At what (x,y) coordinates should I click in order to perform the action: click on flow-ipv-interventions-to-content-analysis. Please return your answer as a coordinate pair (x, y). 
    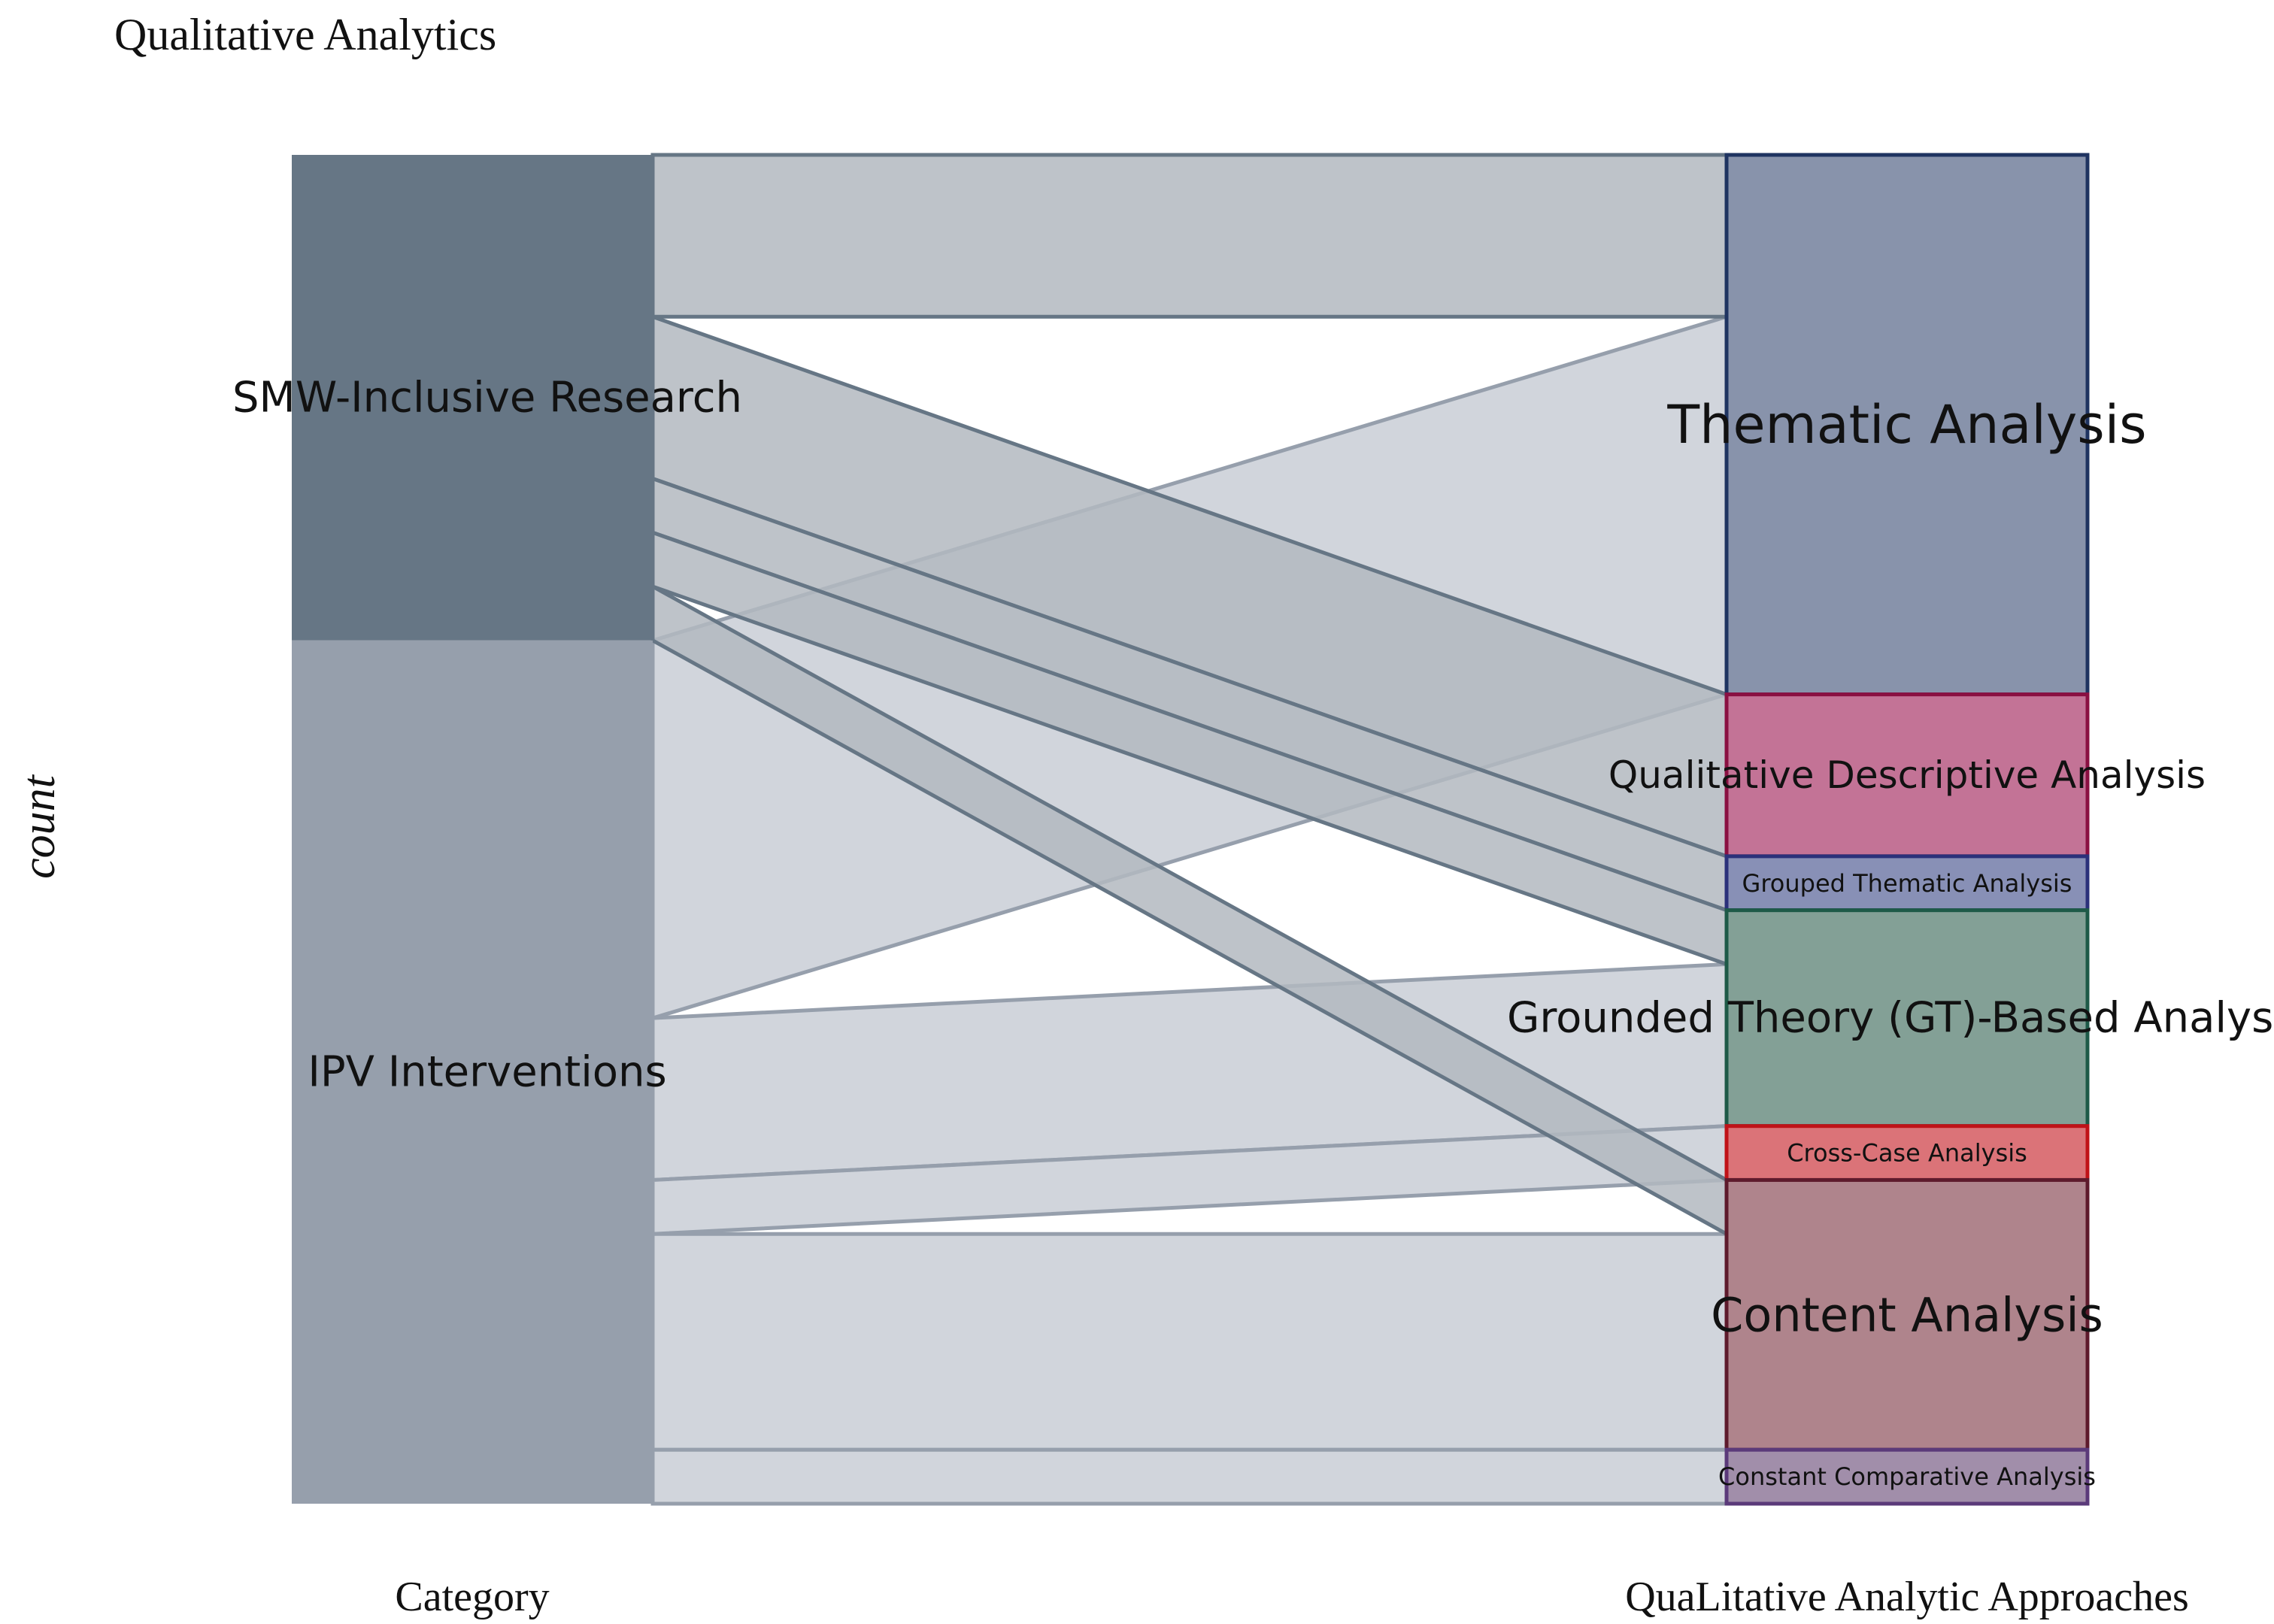
    Looking at the image, I should click on (1189, 1342).